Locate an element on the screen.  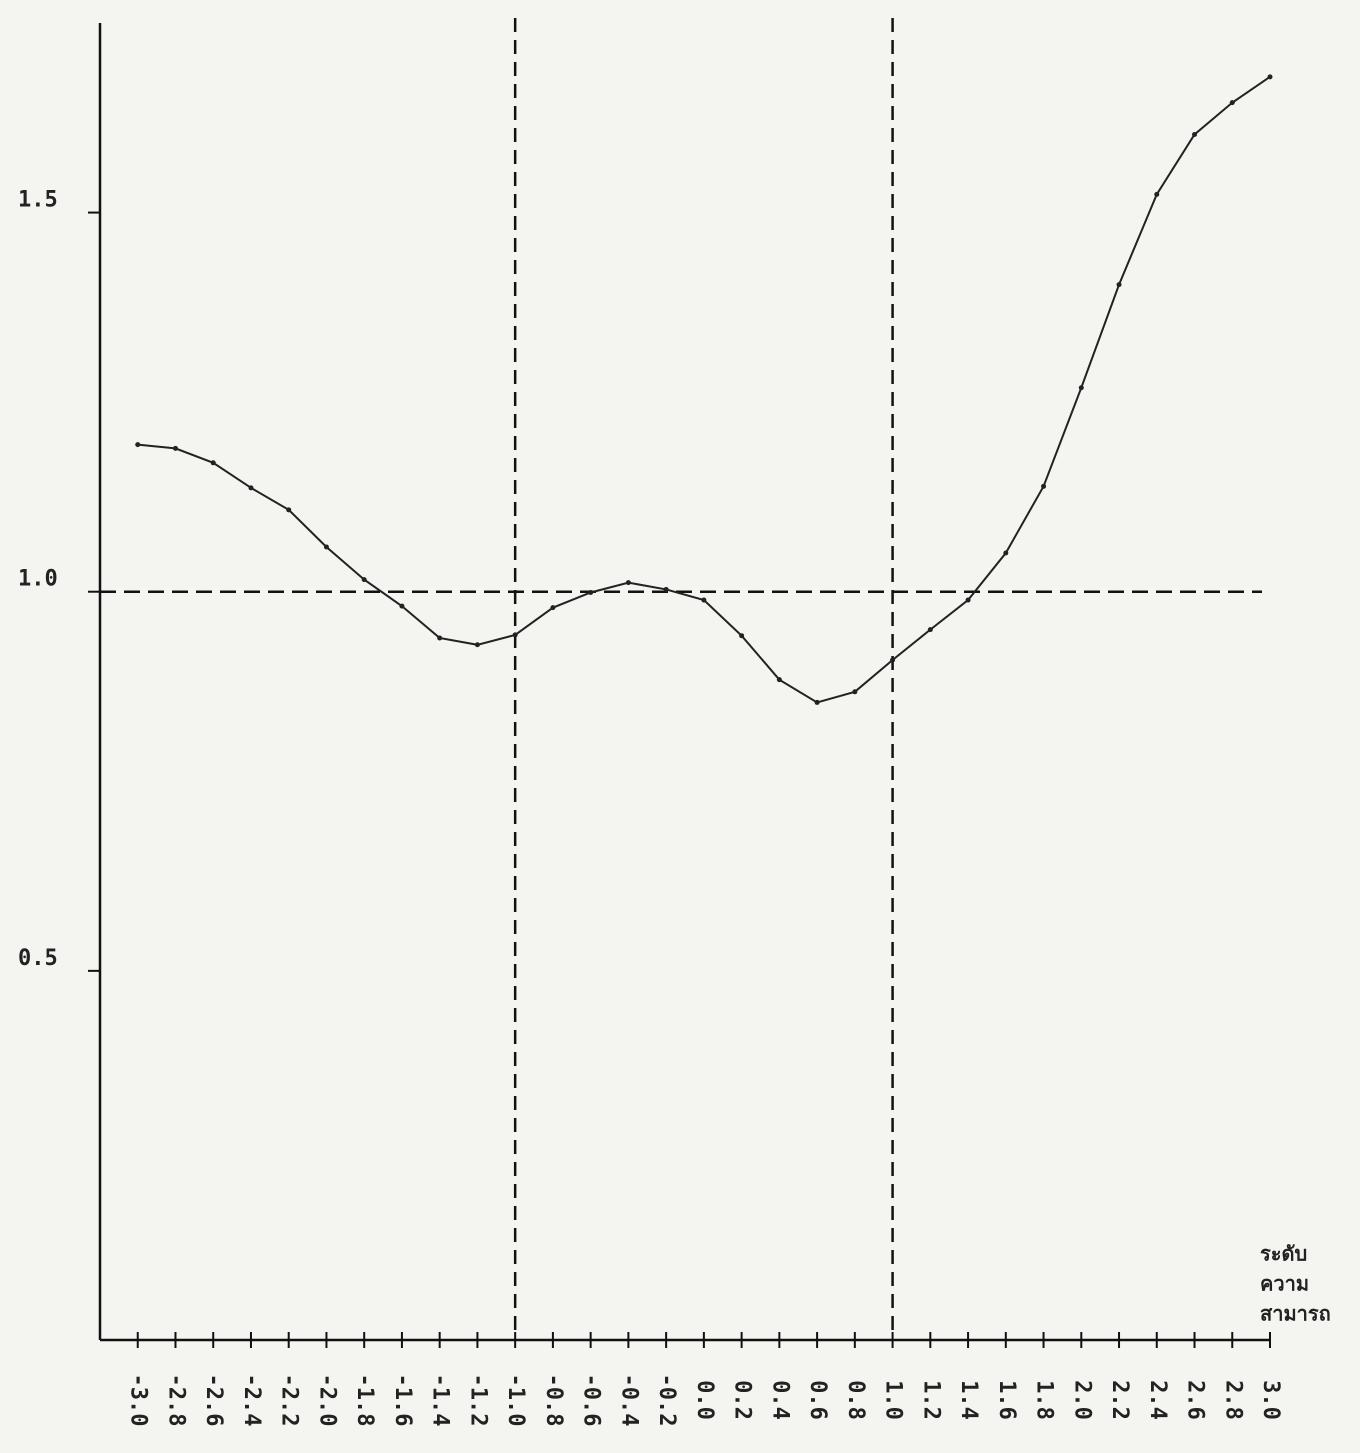
x-tick-label: -1.6 is located at coordinates (402, 1400).